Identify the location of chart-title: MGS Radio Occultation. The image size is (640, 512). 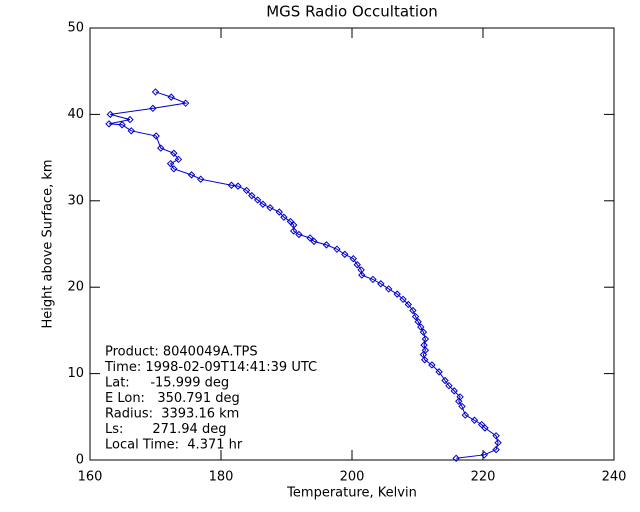
(352, 12).